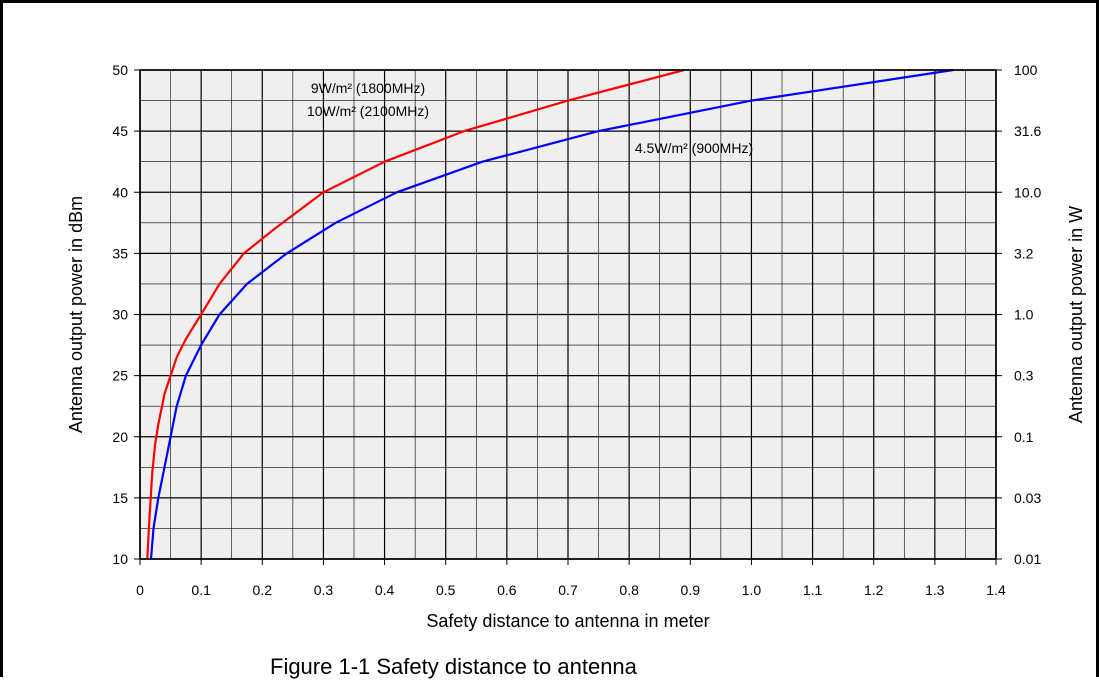  What do you see at coordinates (507, 590) in the screenshot?
I see `x-tick-label: 0.6` at bounding box center [507, 590].